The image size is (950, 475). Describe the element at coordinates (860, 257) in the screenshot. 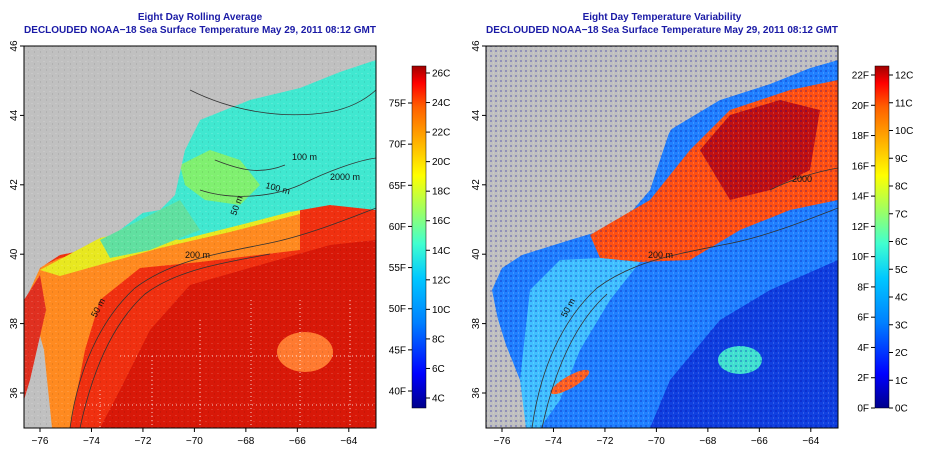

I see `right-colorbar-f-label: 10F` at that location.